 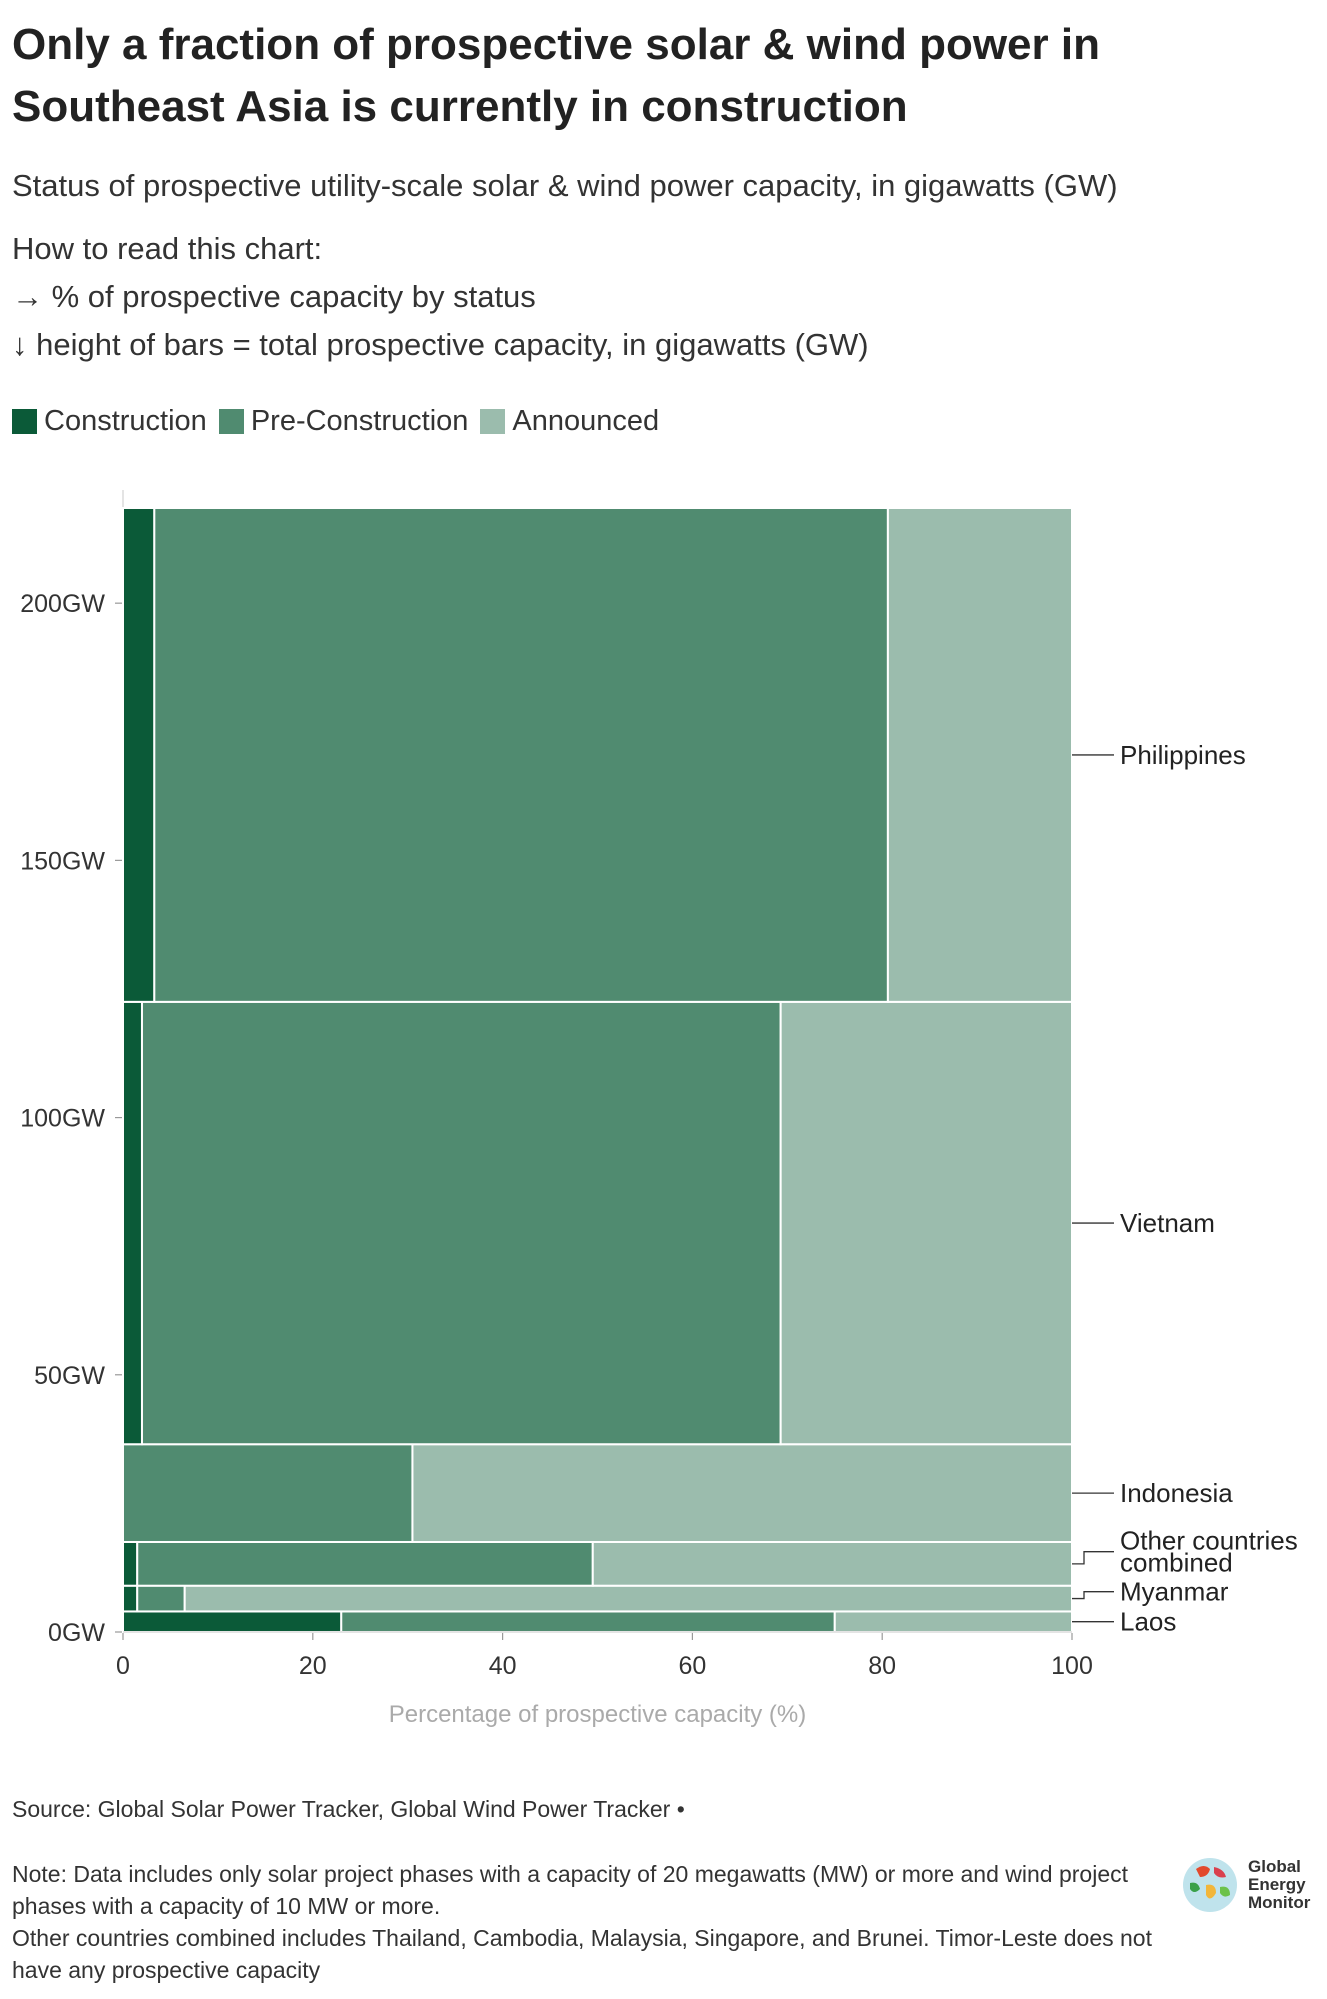 I want to click on x-tick-label: 60, so click(x=692, y=1666).